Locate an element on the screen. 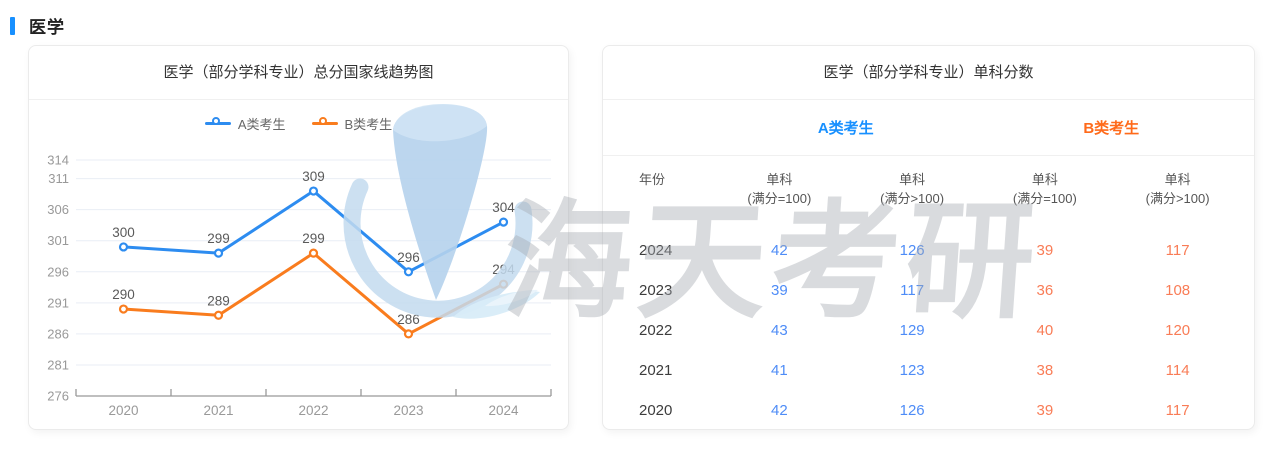 This screenshot has width=1280, height=457. column-header-year: 年份 is located at coordinates (652, 179).